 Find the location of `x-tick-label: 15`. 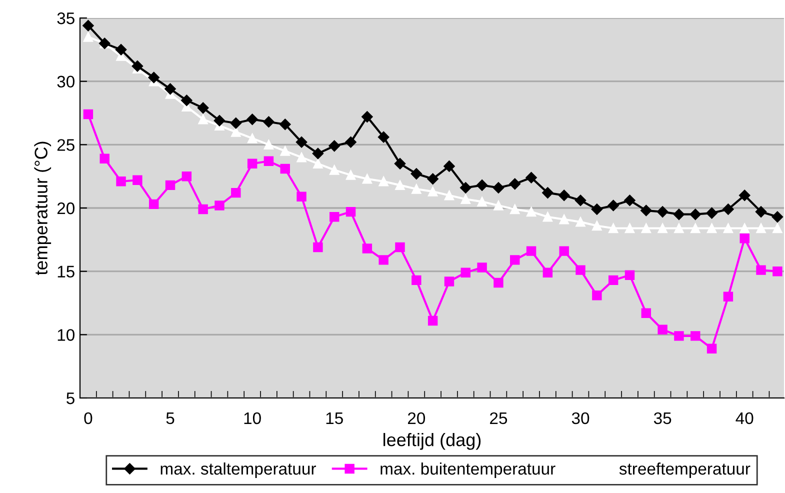

x-tick-label: 15 is located at coordinates (334, 418).